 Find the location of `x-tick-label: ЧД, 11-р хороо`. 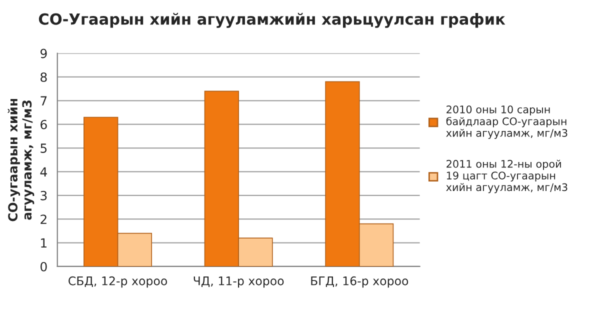

x-tick-label: ЧД, 11-р хороо is located at coordinates (239, 282).